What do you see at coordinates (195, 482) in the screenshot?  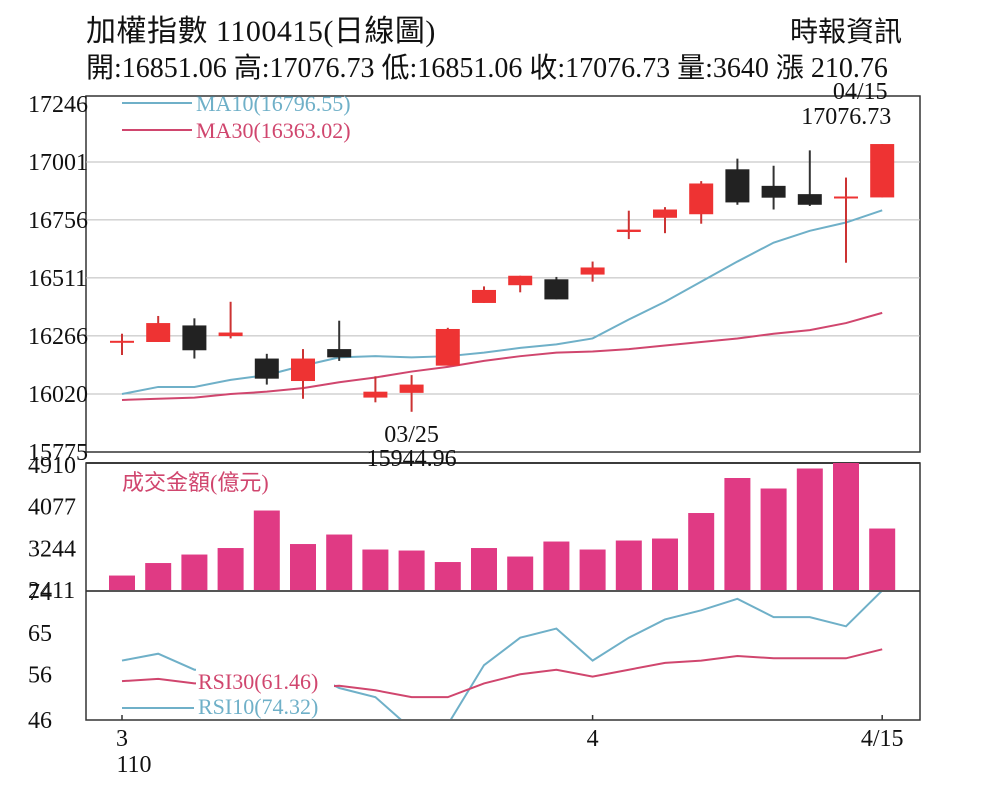 I see `volume-title: 成交金額(億元)` at bounding box center [195, 482].